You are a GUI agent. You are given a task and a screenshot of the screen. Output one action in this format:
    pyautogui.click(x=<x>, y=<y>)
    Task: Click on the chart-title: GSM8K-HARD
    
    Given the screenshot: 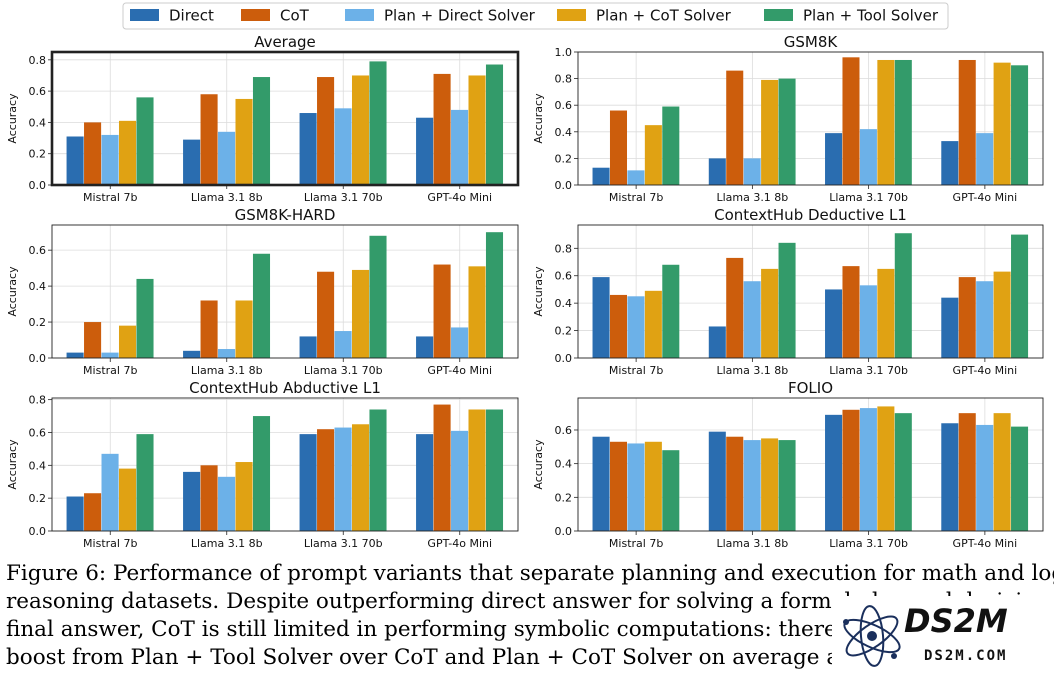 What is the action you would take?
    pyautogui.click(x=285, y=215)
    